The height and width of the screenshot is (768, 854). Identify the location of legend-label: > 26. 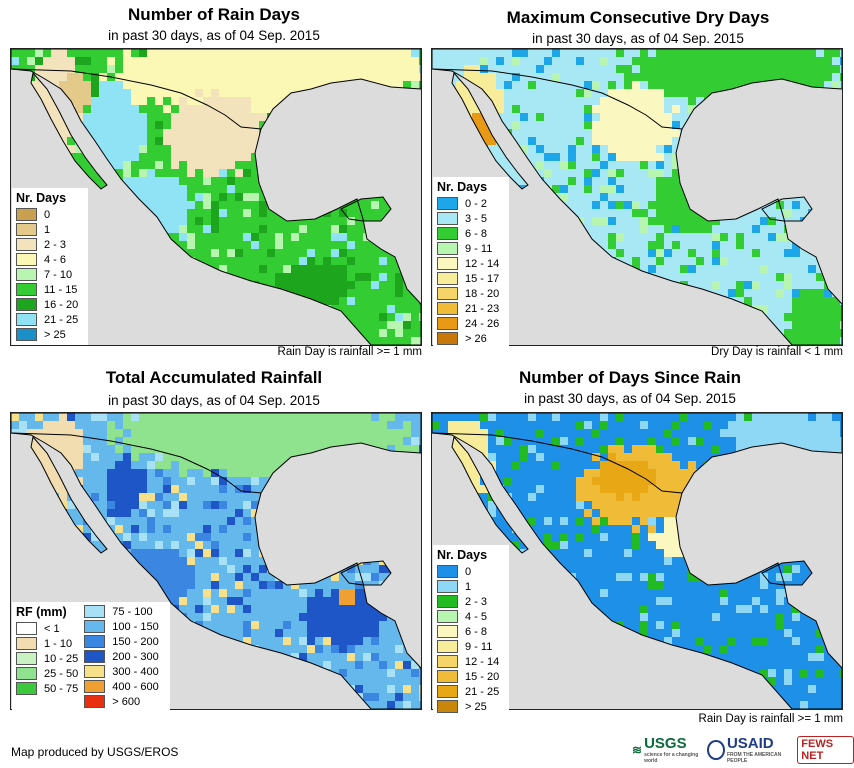
(476, 338).